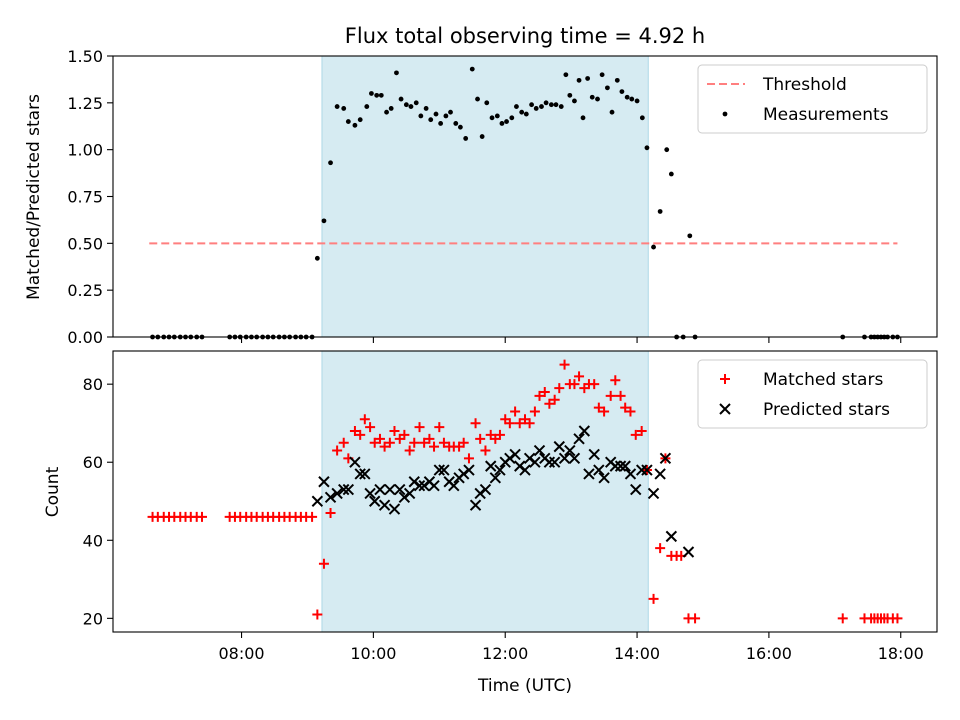  What do you see at coordinates (85, 103) in the screenshot?
I see `y-tick-label: 1.25` at bounding box center [85, 103].